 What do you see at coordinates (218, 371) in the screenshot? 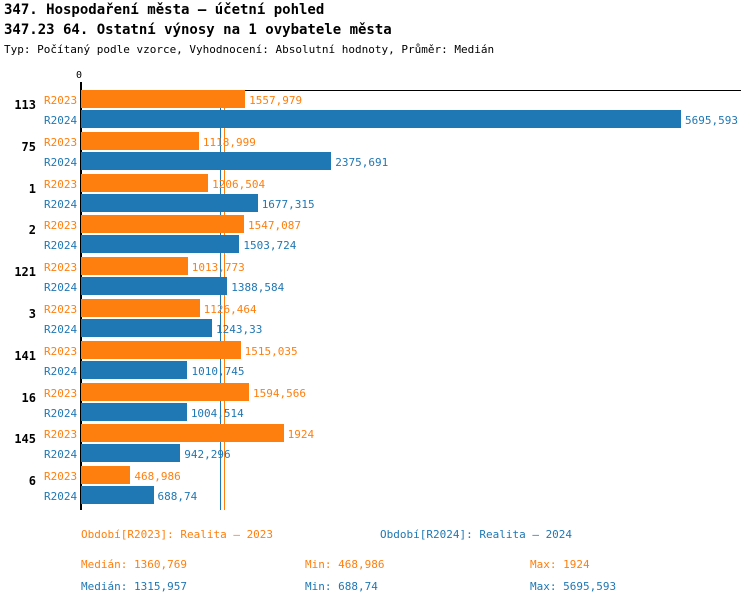
I see `bar-value-label-r2024: 1010,745` at bounding box center [218, 371].